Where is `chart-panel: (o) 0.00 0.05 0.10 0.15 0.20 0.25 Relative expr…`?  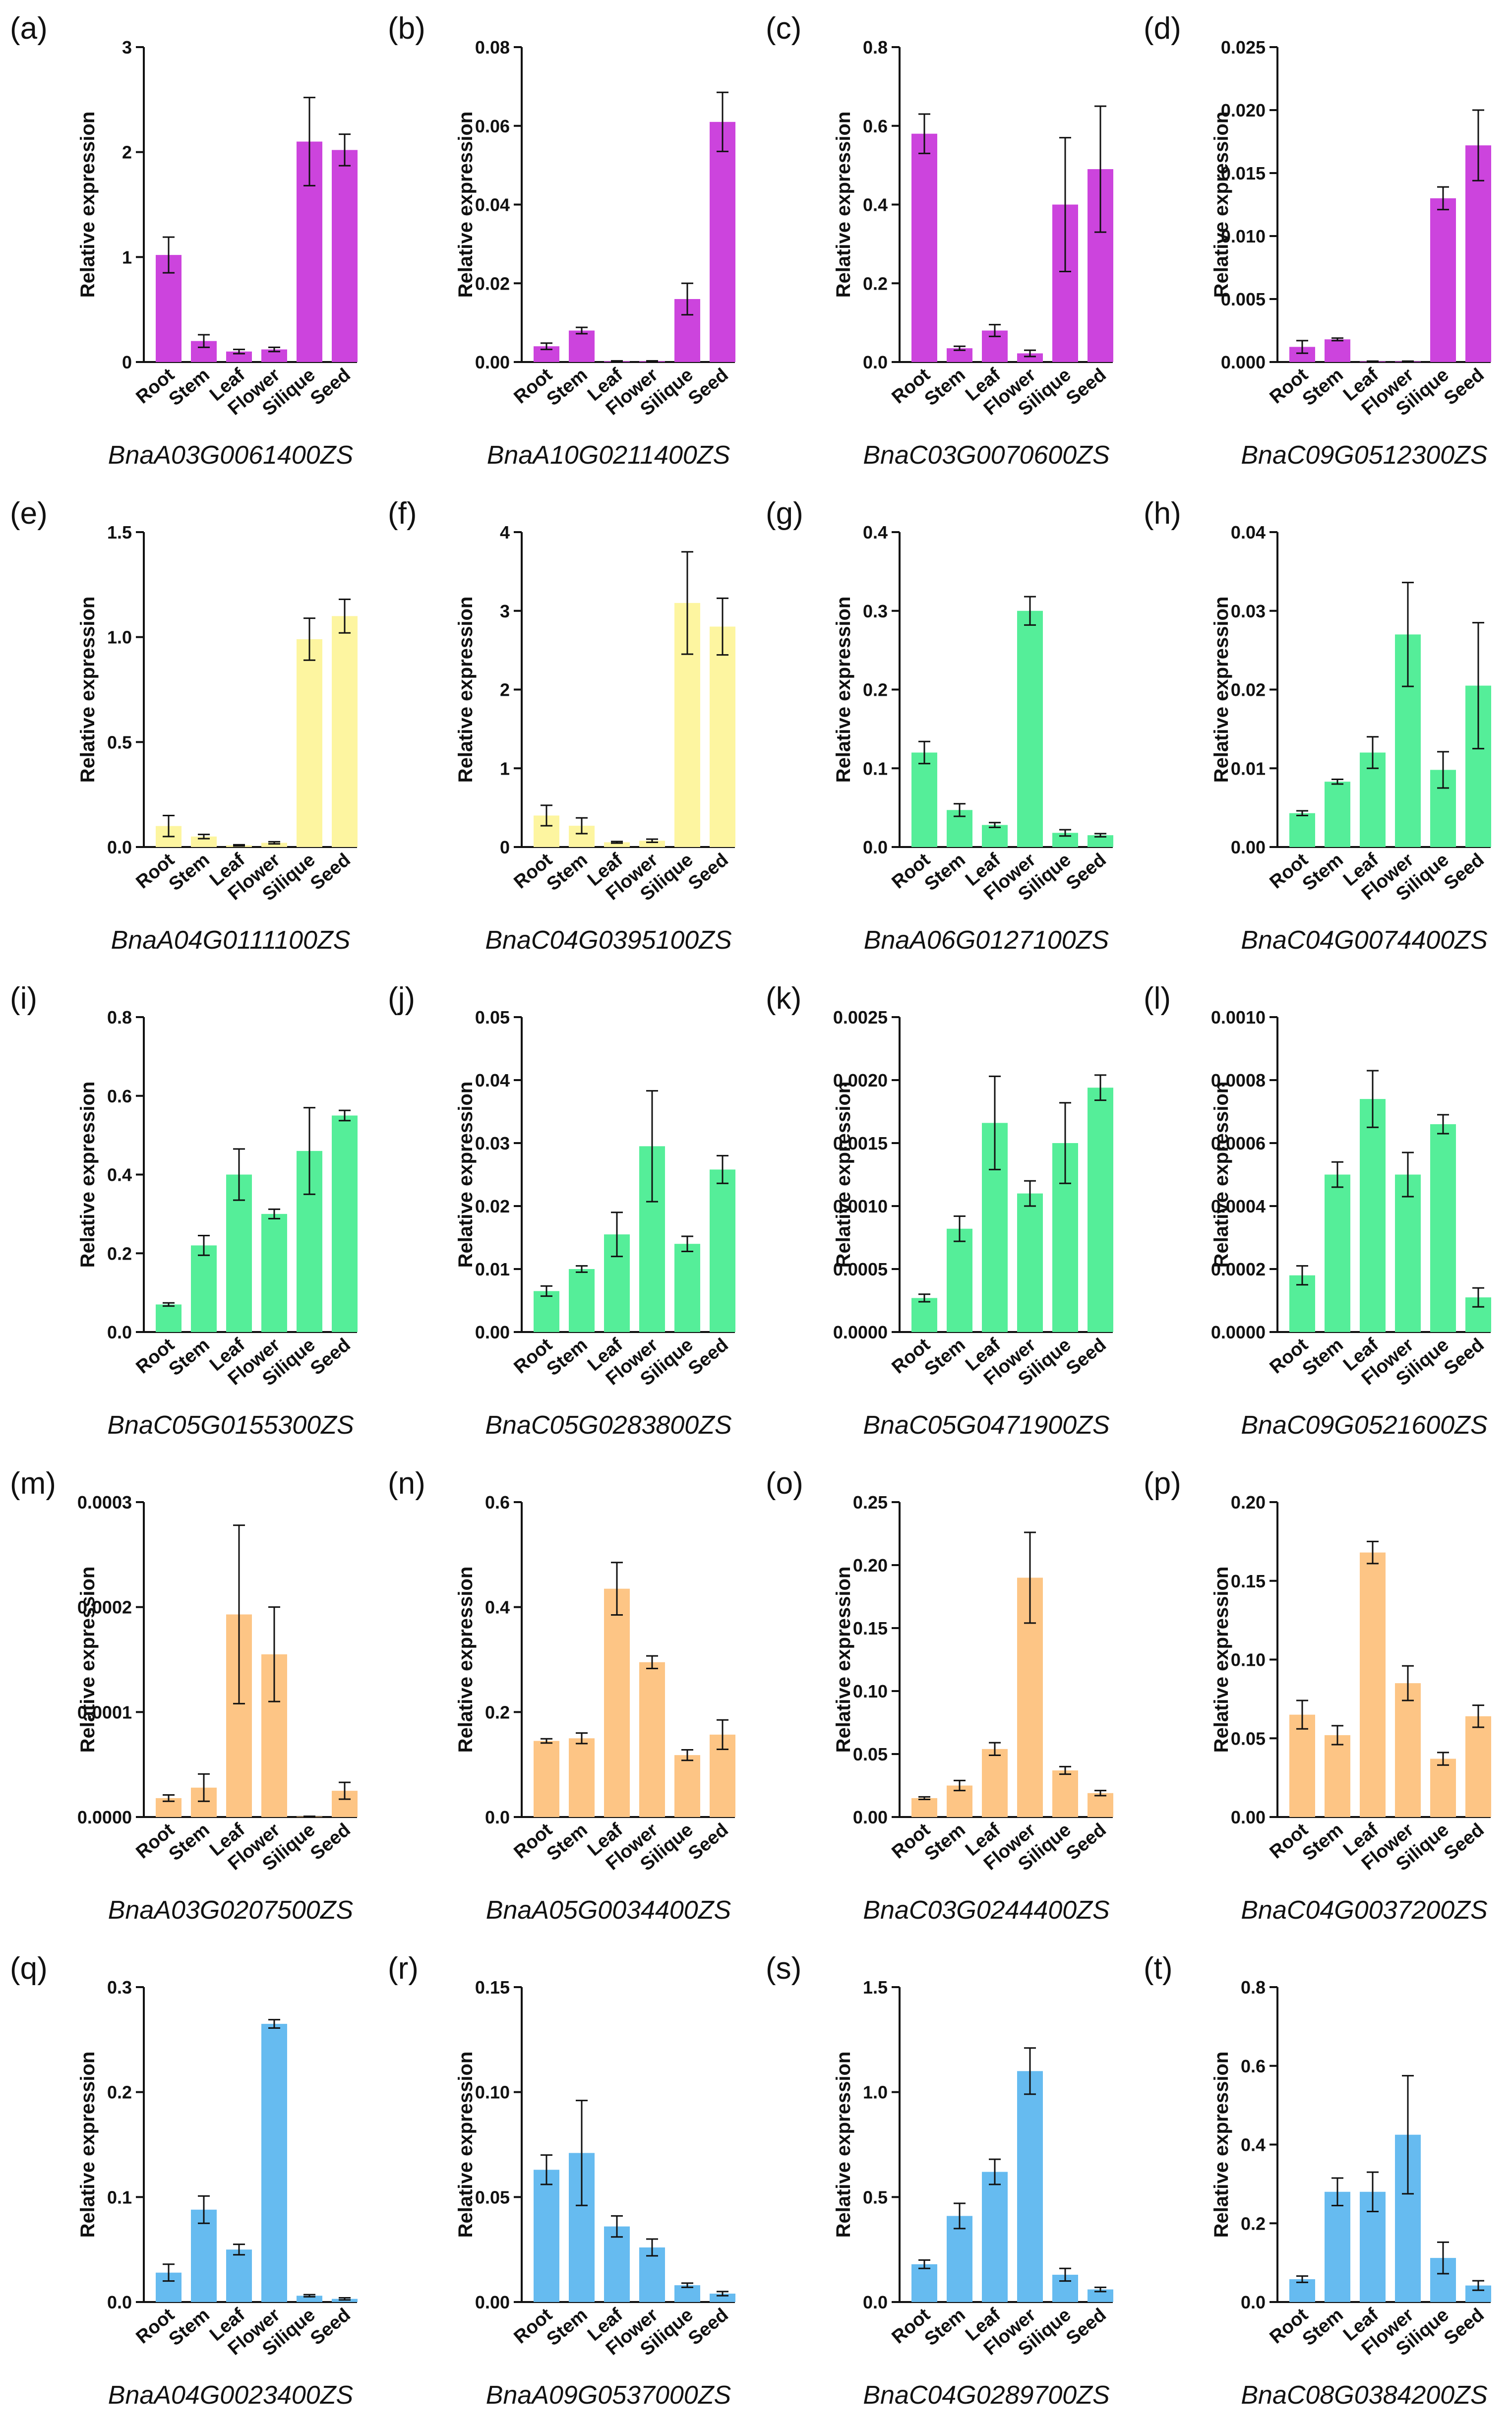
chart-panel: (o) 0.00 0.05 0.10 0.15 0.20 0.25 Relative expr… is located at coordinates (940, 1695).